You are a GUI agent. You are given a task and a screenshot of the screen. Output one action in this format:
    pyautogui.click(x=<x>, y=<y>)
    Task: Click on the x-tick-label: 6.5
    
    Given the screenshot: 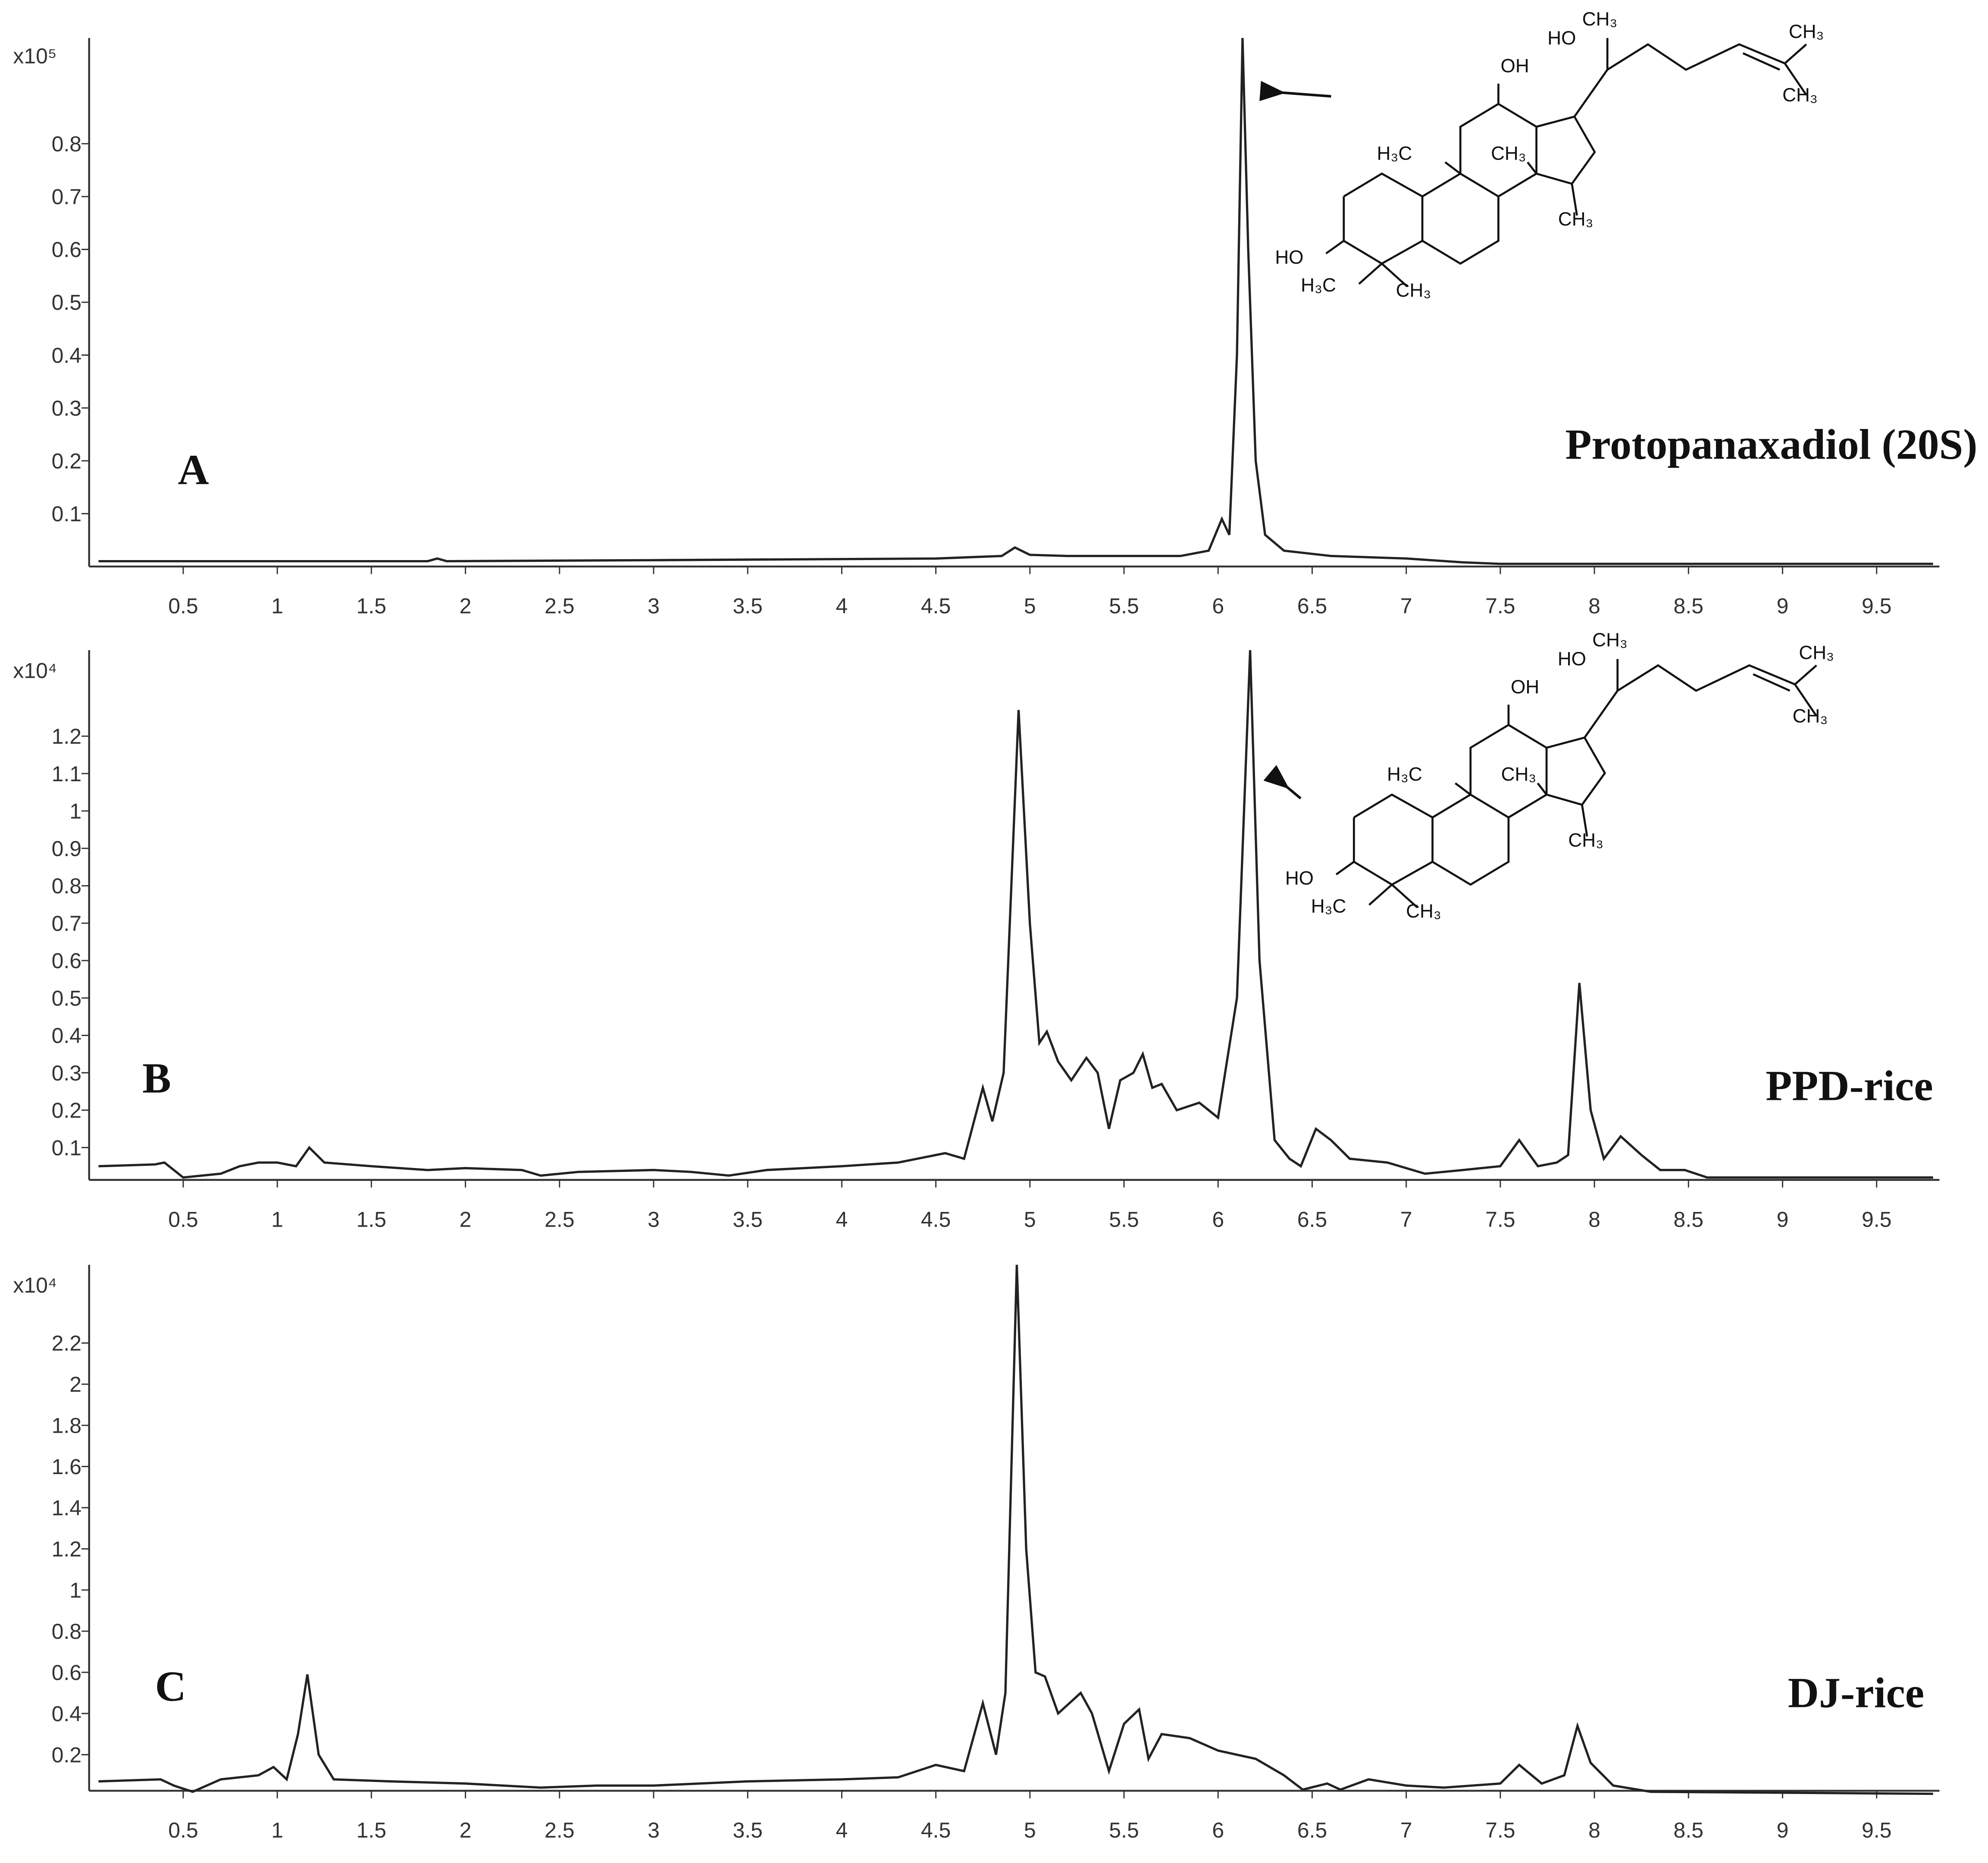 What is the action you would take?
    pyautogui.click(x=1312, y=1219)
    